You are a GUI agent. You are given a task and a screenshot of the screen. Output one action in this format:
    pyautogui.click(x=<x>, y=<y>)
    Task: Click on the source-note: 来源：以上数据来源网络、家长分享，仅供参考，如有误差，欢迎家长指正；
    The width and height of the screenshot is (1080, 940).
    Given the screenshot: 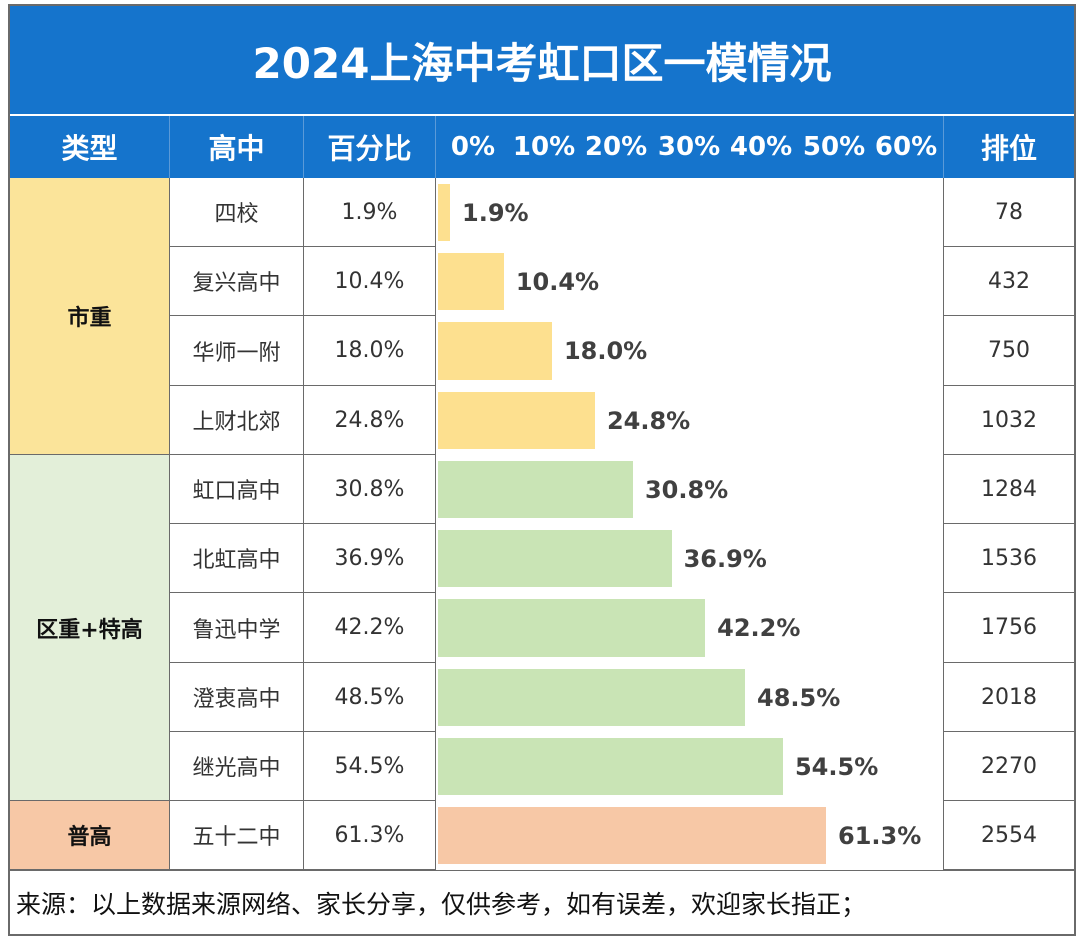 What is the action you would take?
    pyautogui.click(x=542, y=902)
    